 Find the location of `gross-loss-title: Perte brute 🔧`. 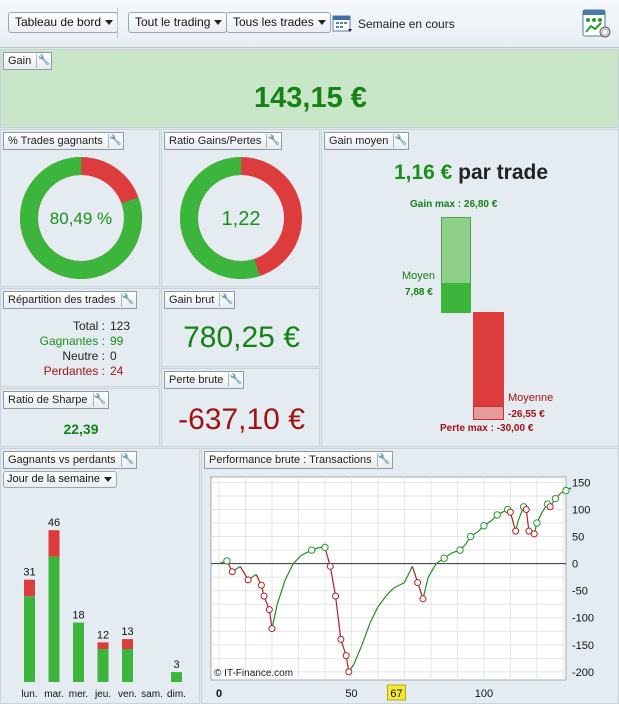

gross-loss-title: Perte brute 🔧 is located at coordinates (204, 380).